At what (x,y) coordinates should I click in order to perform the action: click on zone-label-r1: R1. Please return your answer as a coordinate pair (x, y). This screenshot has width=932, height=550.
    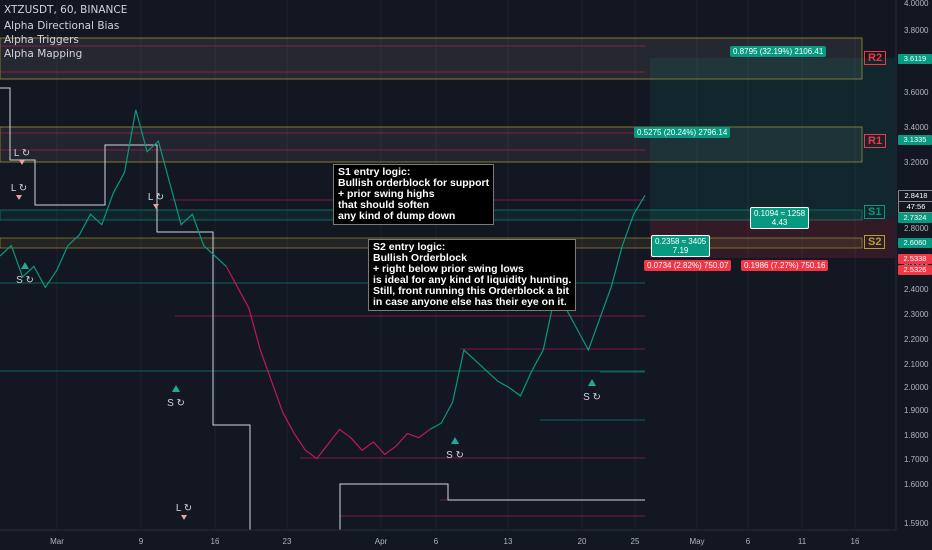
    Looking at the image, I should click on (875, 141).